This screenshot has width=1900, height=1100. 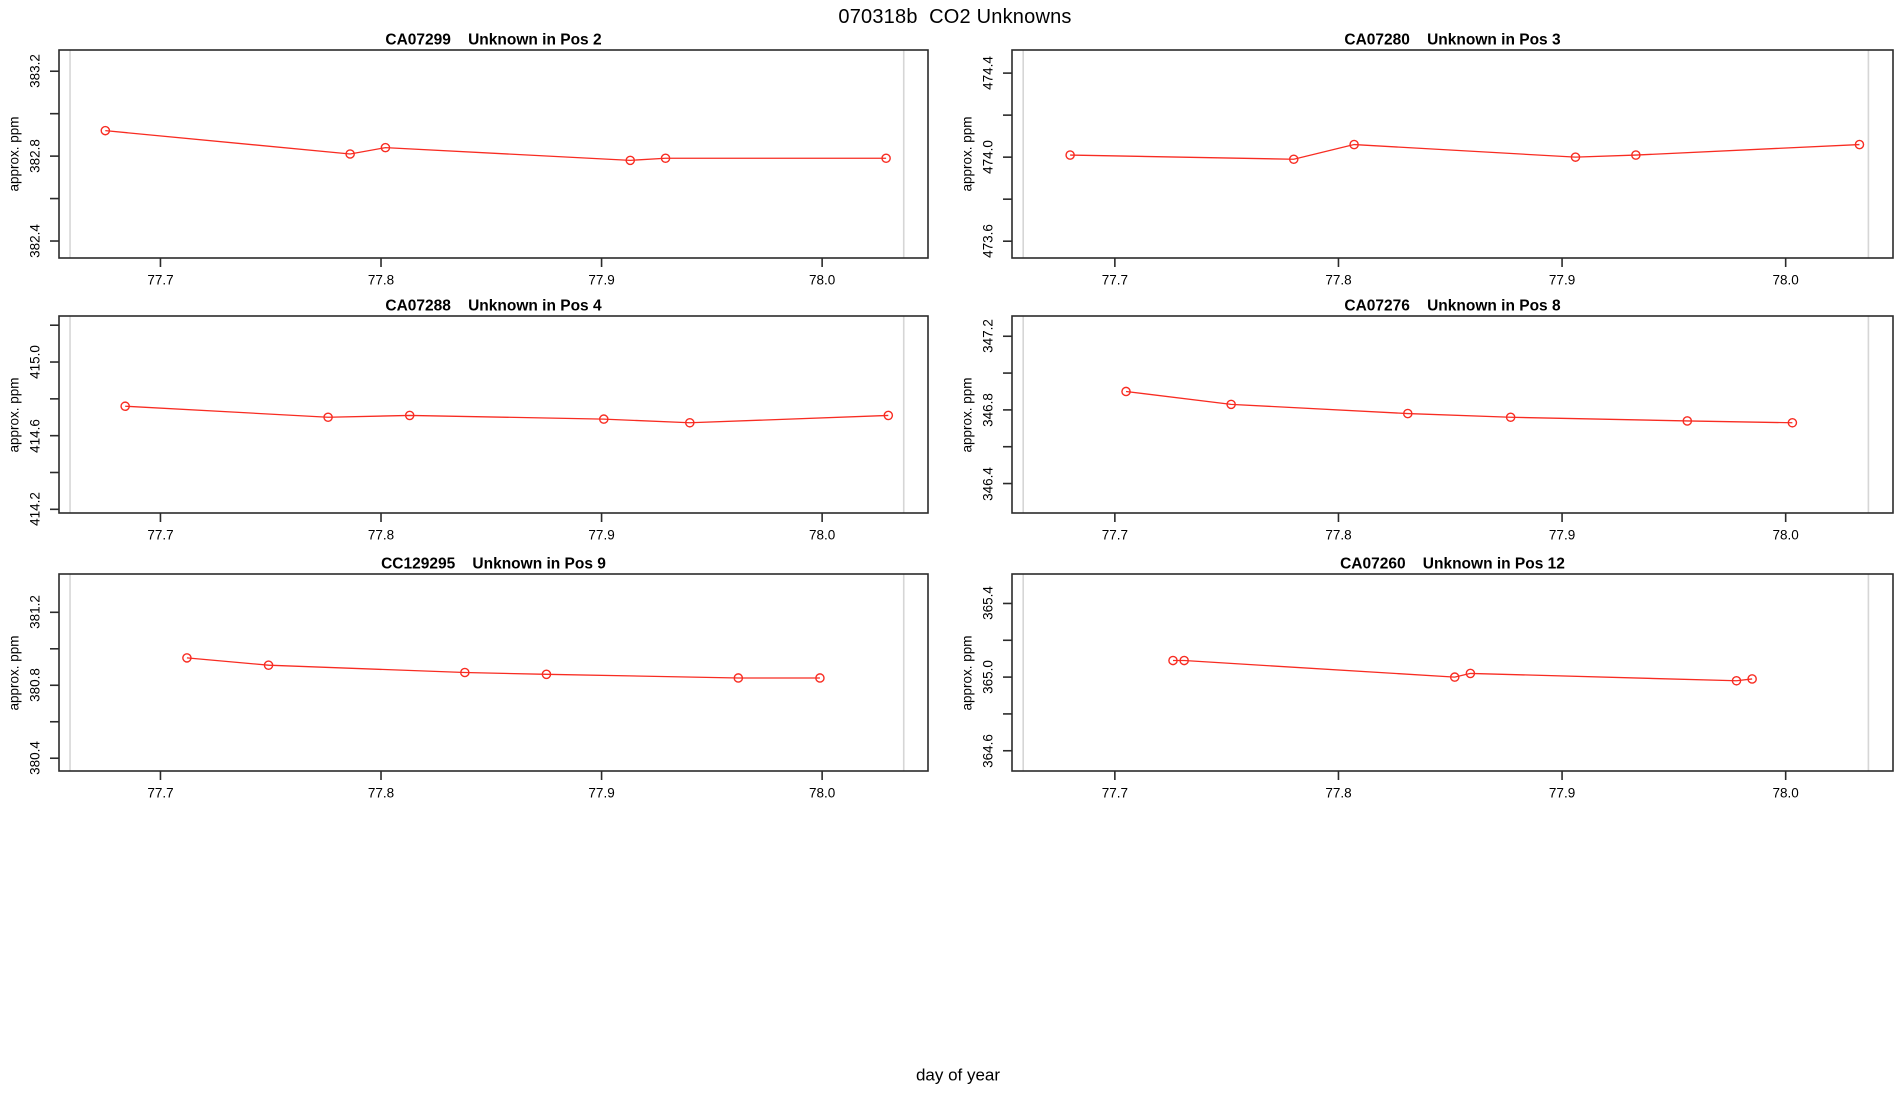 I want to click on y-tick-label: 364.6, so click(x=988, y=750).